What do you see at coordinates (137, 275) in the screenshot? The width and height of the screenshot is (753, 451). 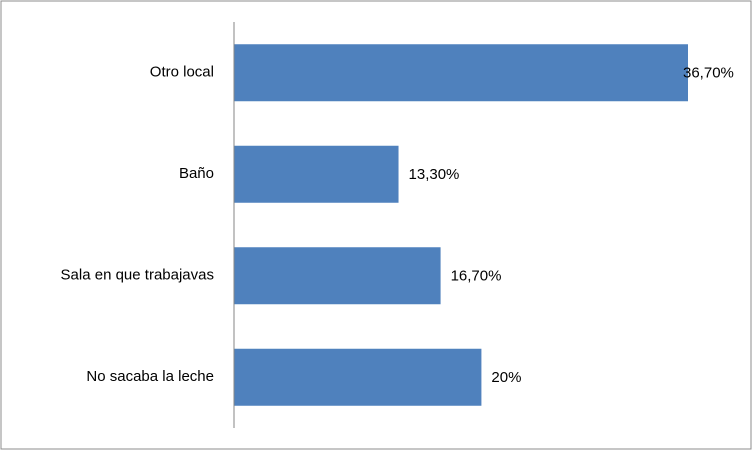 I see `y-tick-label: Sala en que trabajavas` at bounding box center [137, 275].